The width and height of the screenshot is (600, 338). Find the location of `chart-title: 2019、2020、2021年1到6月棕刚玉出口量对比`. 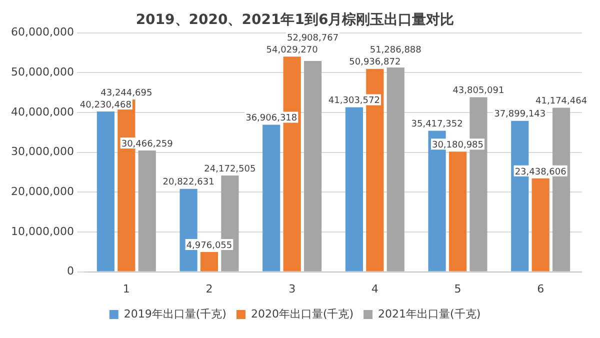

chart-title: 2019、2020、2021年1到6月棕刚玉出口量对比 is located at coordinates (295, 19).